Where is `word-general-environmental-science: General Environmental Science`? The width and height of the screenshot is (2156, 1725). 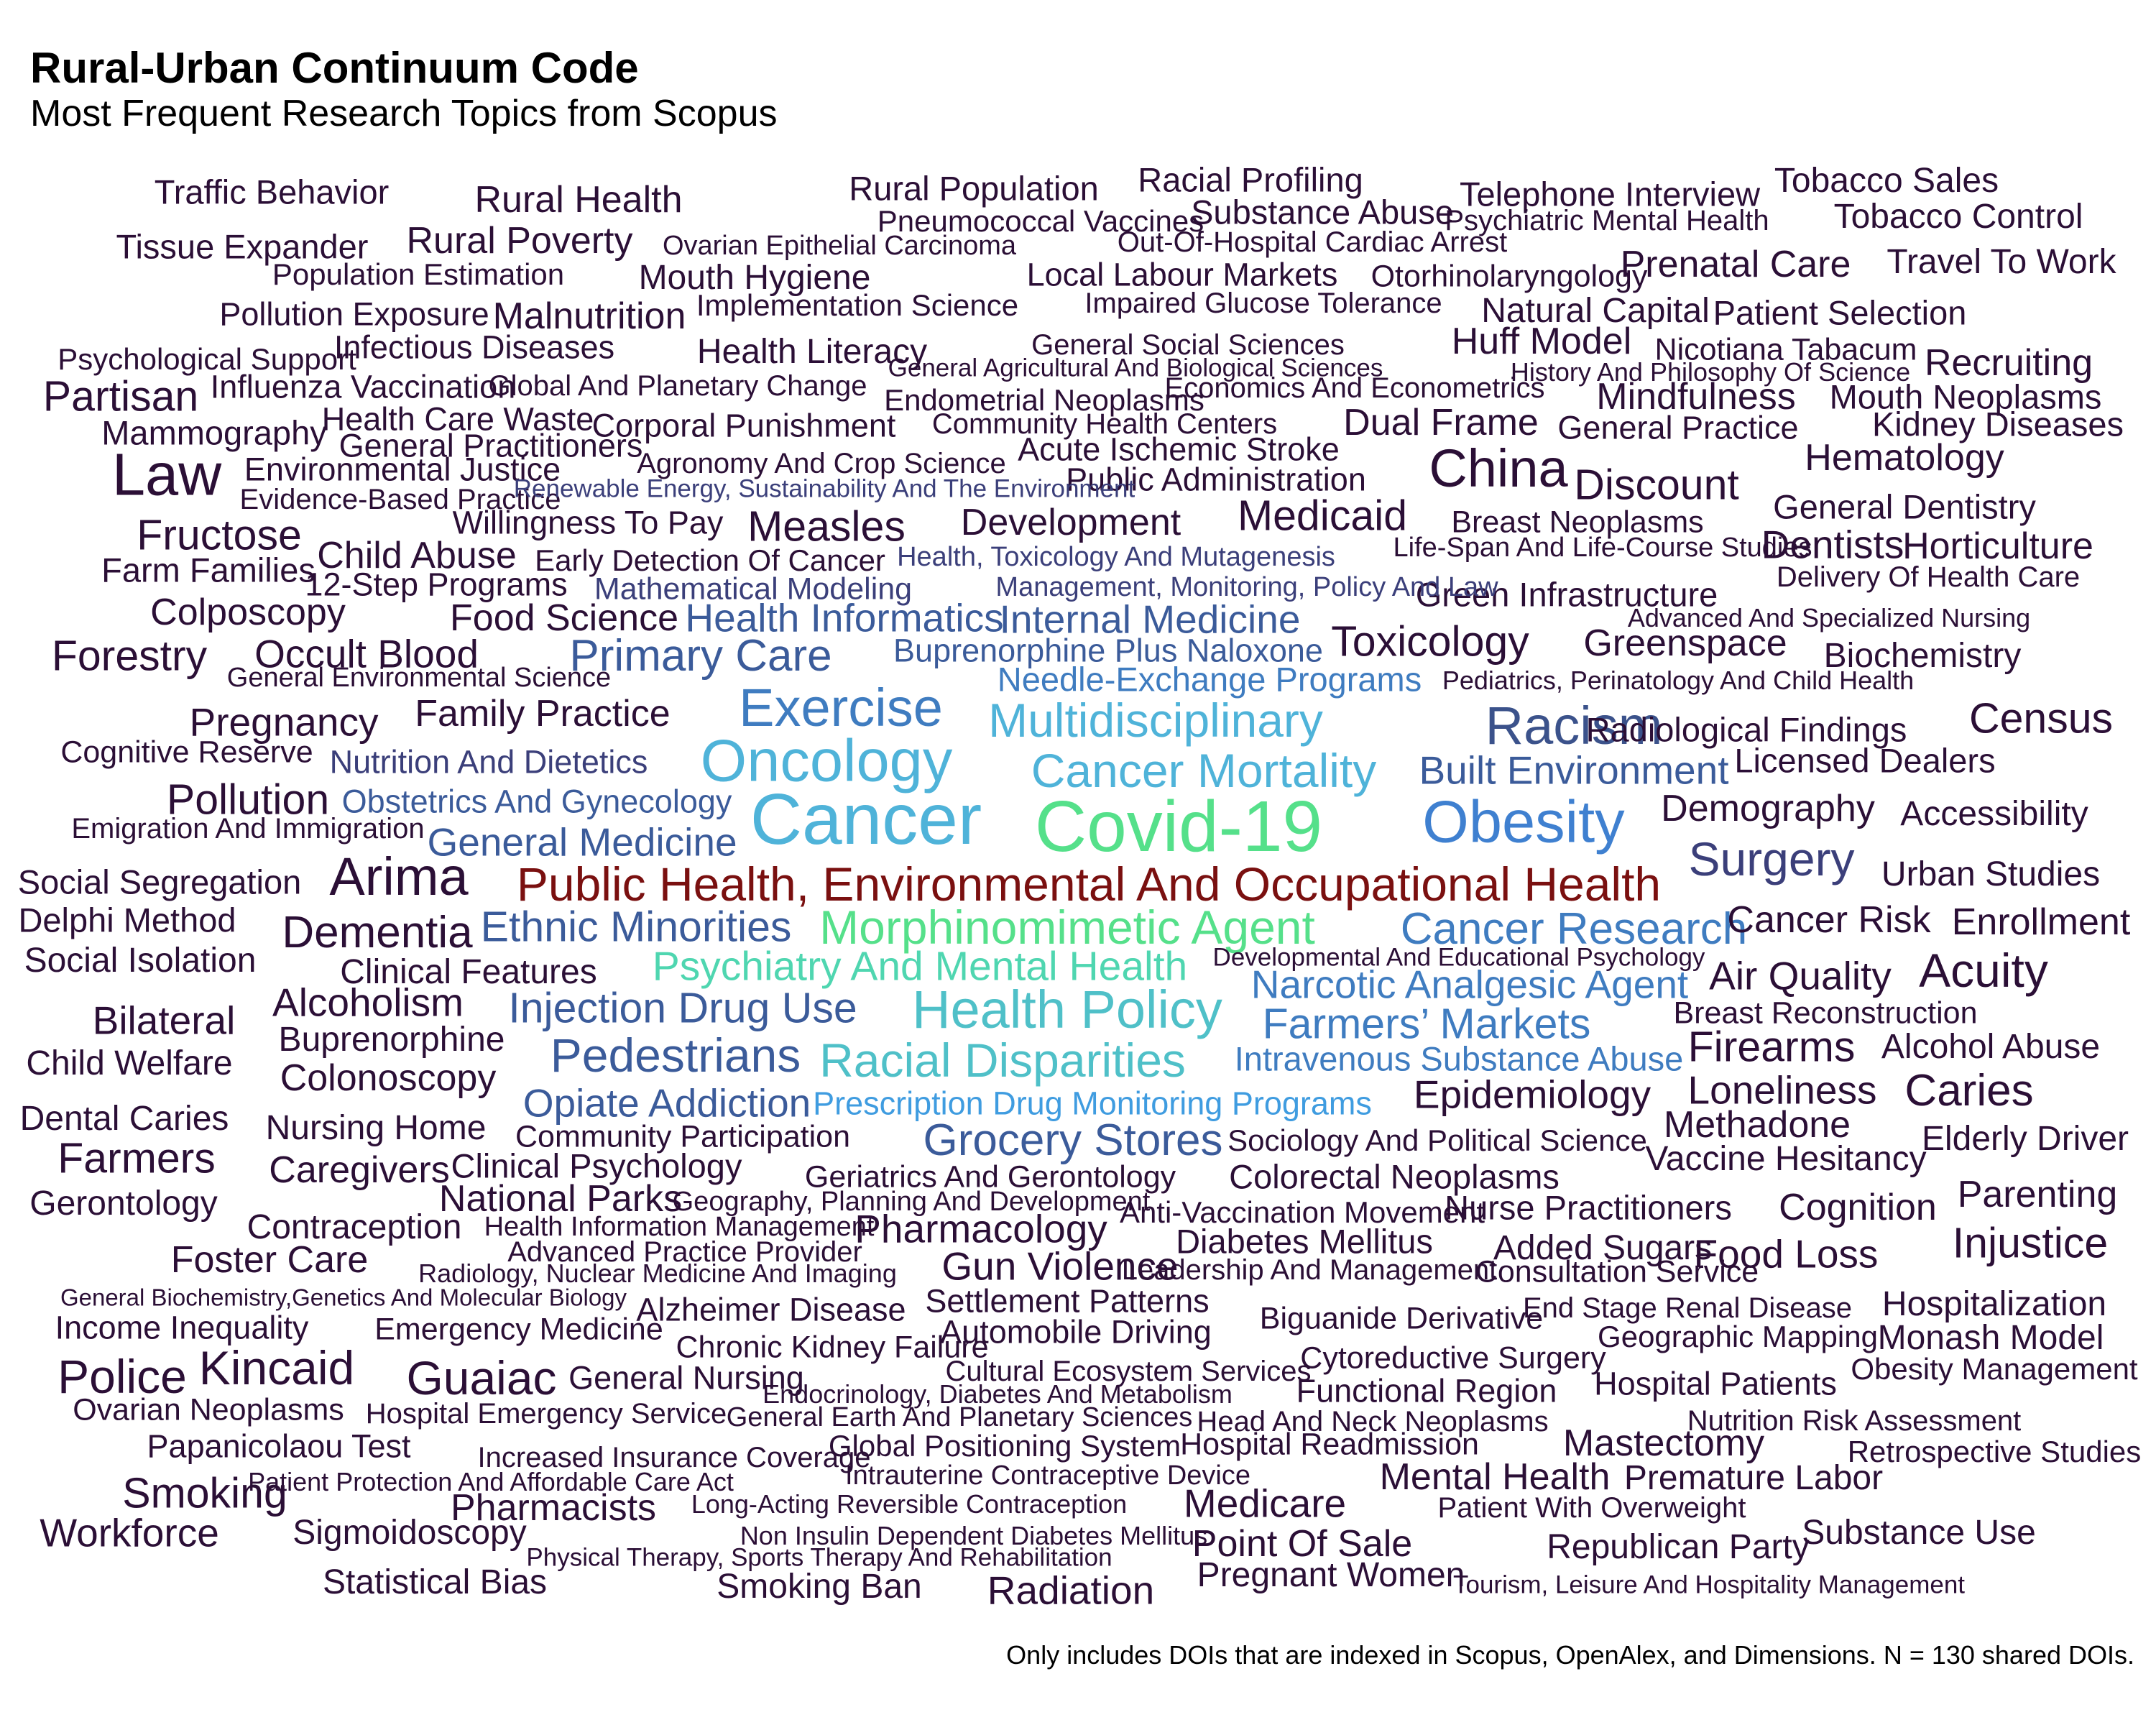
word-general-environmental-science: General Environmental Science is located at coordinates (419, 678).